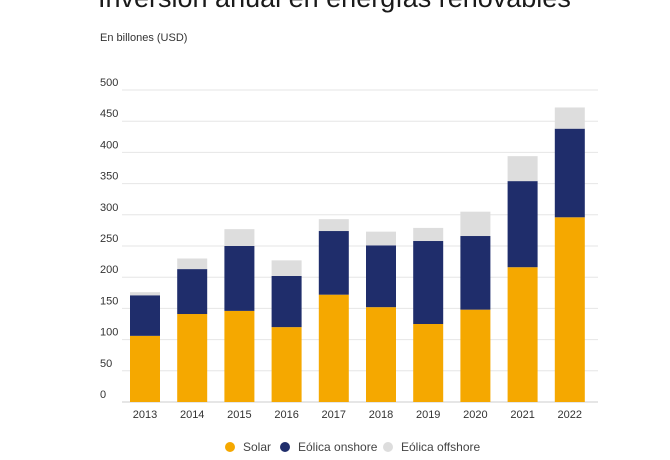 The width and height of the screenshot is (670, 460). Describe the element at coordinates (333, 348) in the screenshot. I see `bar-2017-solar` at that location.